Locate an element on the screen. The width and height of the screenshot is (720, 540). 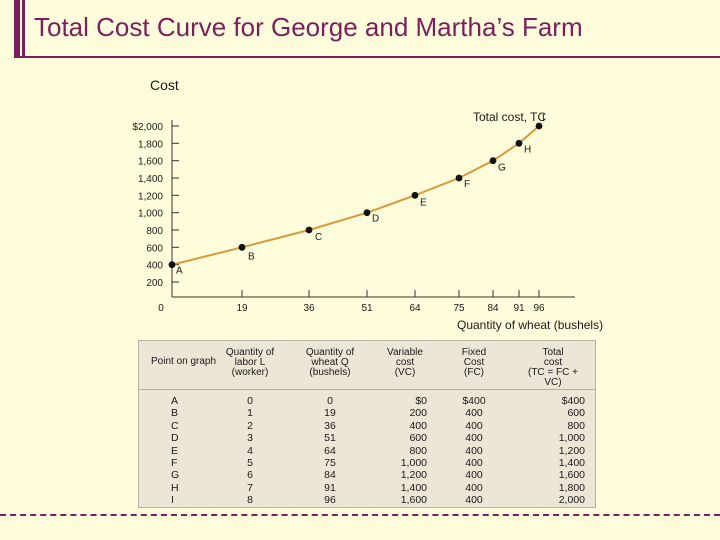
cell-vc-6: 1,200 is located at coordinates (413, 475).